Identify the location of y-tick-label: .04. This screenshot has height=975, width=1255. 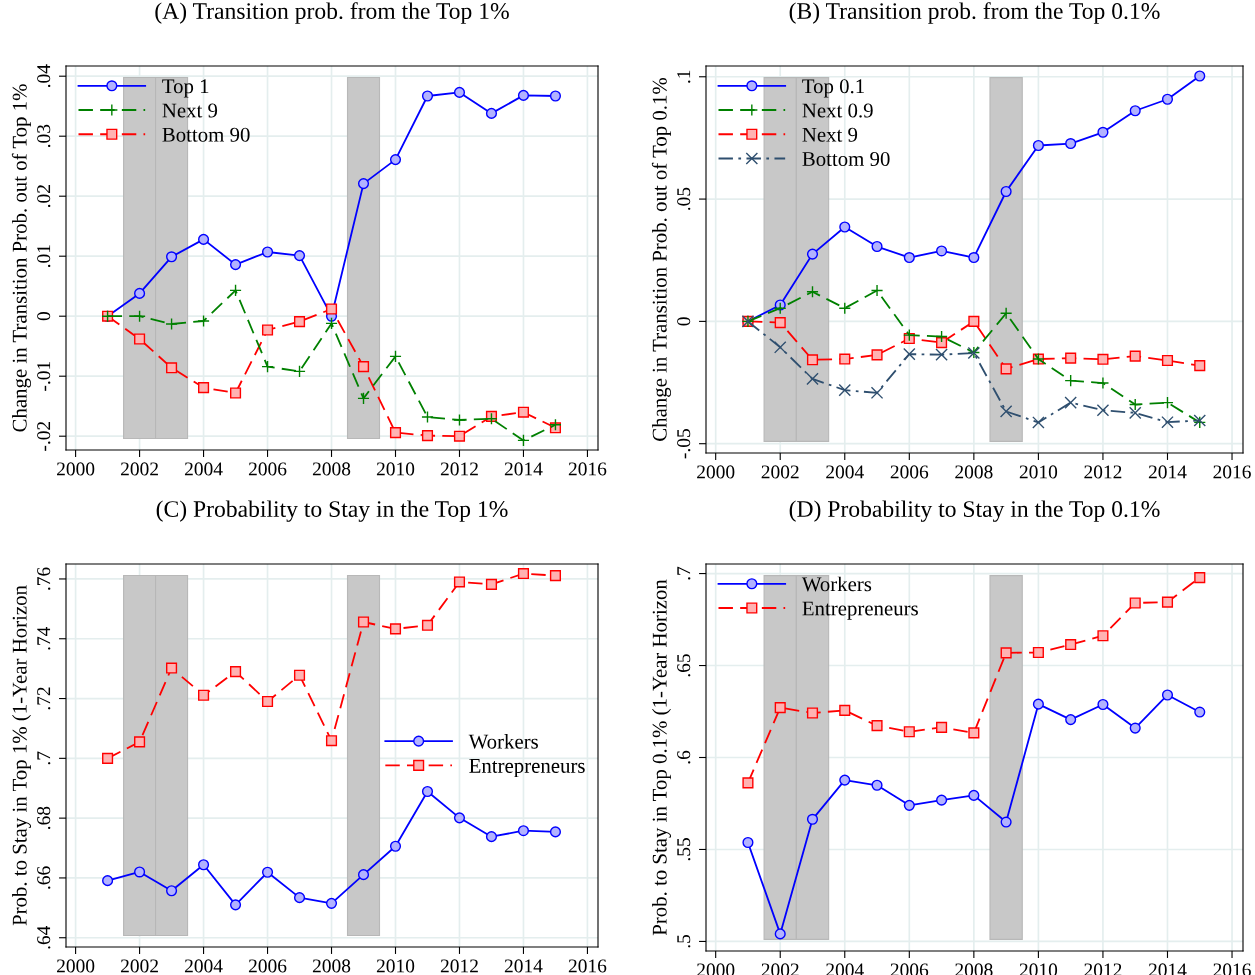
(44, 76).